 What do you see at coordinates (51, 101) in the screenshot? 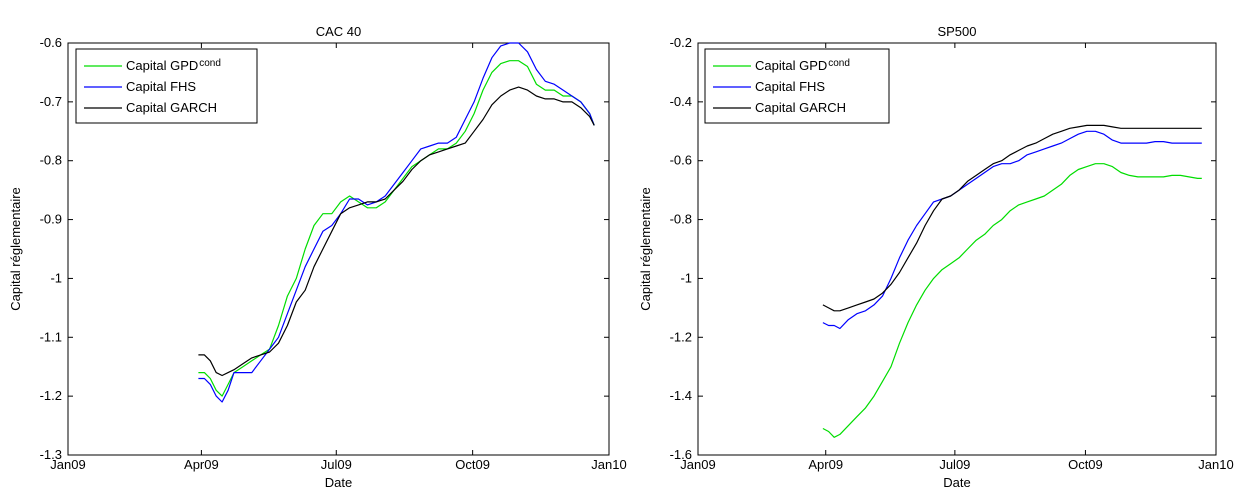
I see `y-tick-label: -0.7` at bounding box center [51, 101].